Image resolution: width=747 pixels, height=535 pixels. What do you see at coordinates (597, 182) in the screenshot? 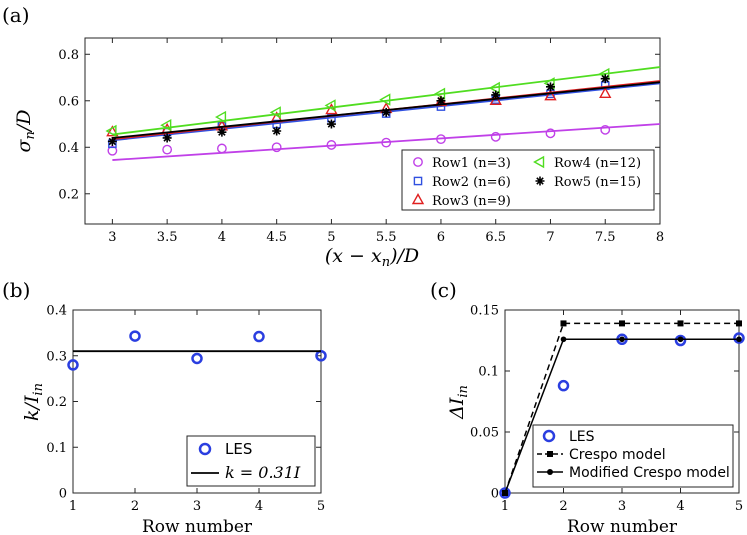
I see `legend-a-label-4: Row5 (n=15)` at bounding box center [597, 182].